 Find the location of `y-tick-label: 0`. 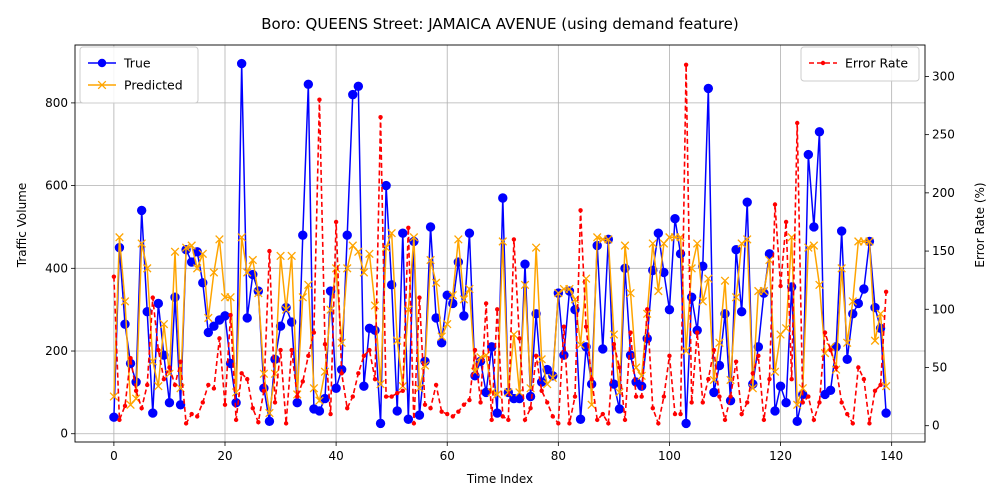

y-tick-label: 0 is located at coordinates (64, 434).